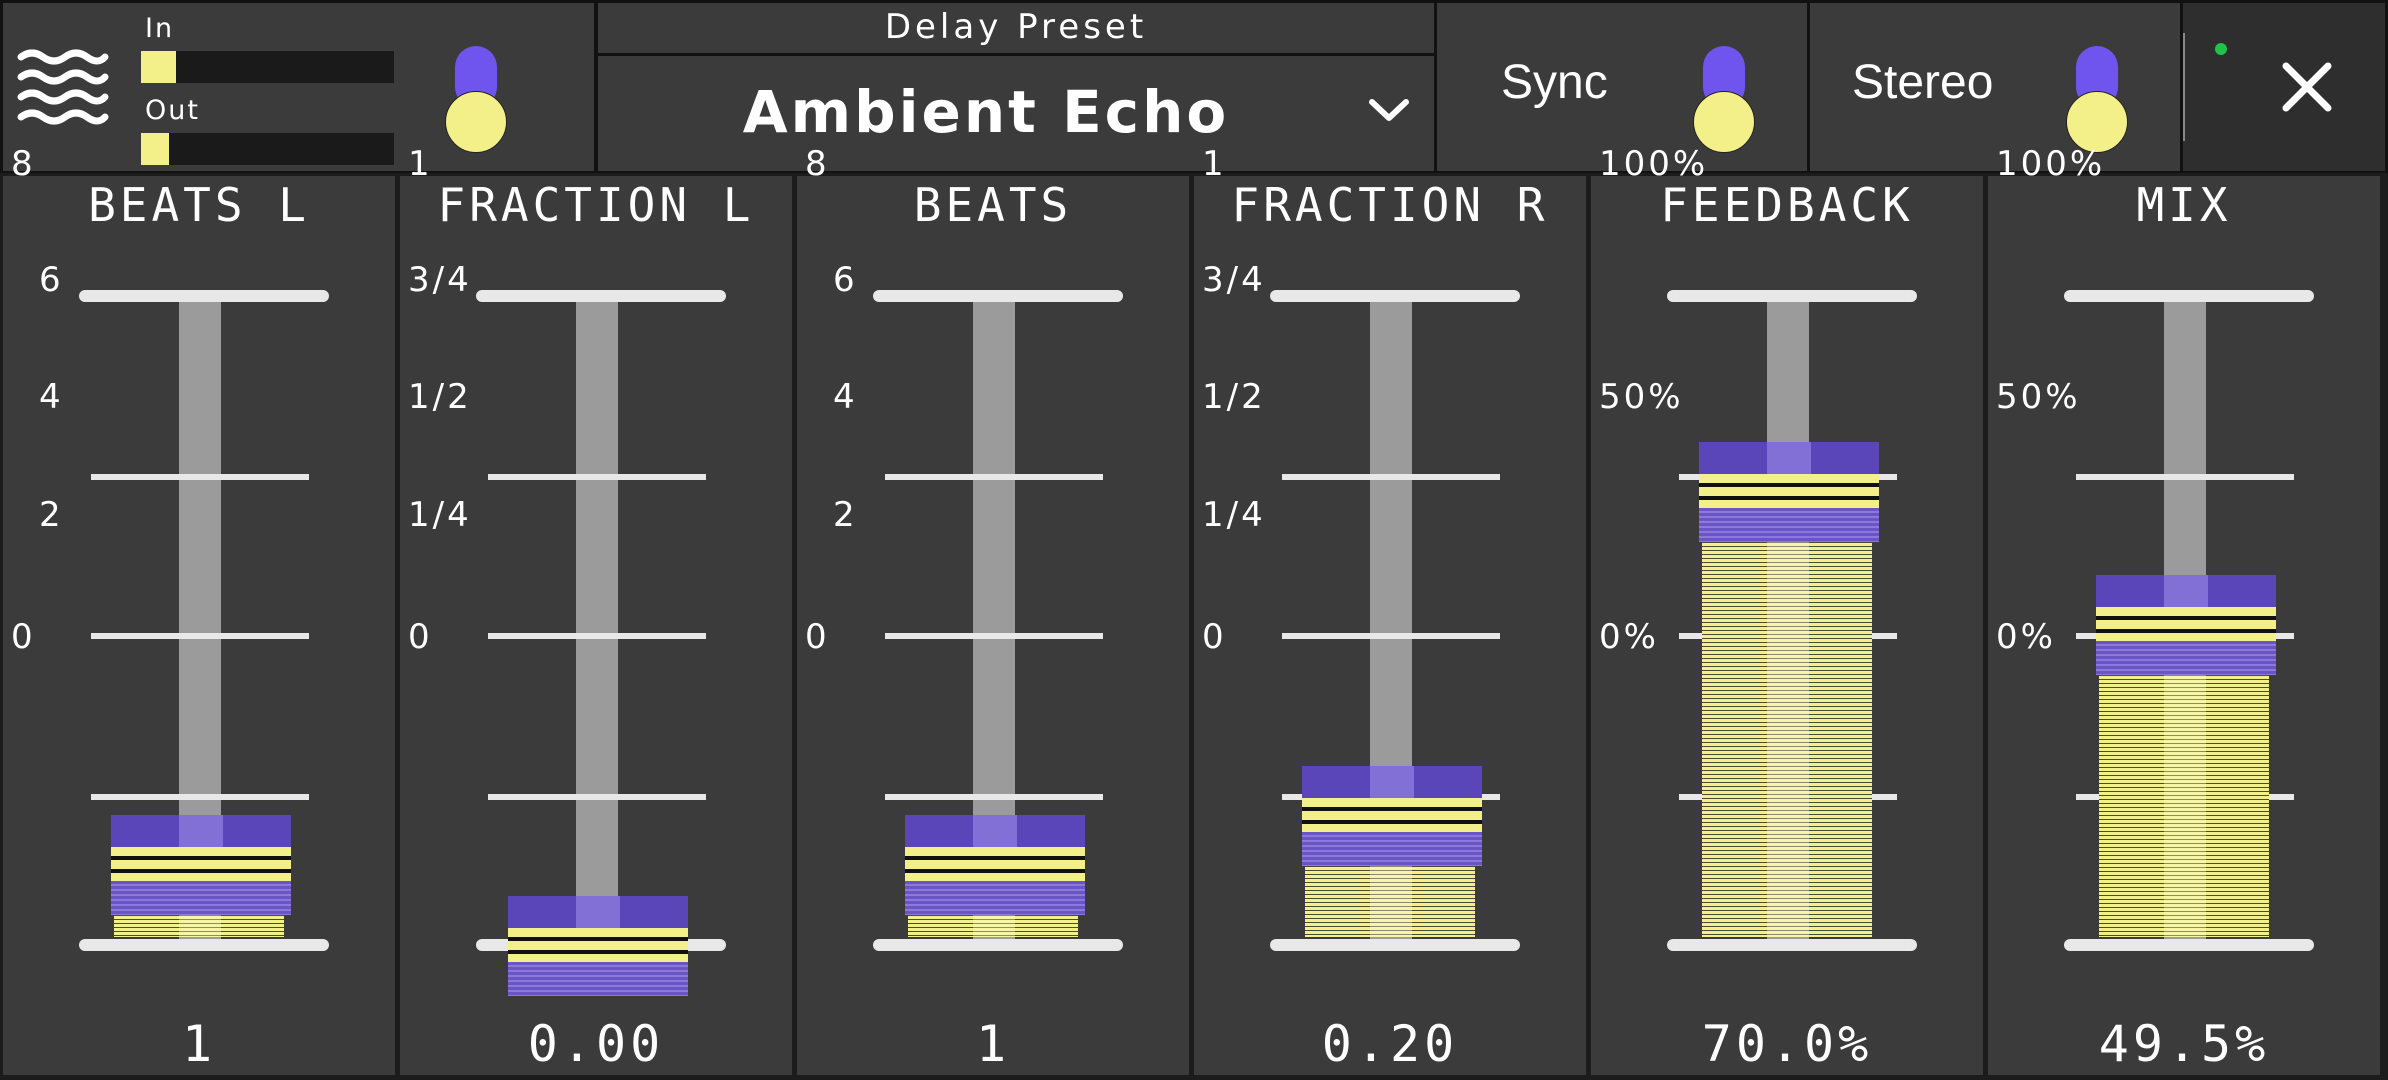 The image size is (2388, 1080). What do you see at coordinates (845, 397) in the screenshot?
I see `scale-tick-label: 4` at bounding box center [845, 397].